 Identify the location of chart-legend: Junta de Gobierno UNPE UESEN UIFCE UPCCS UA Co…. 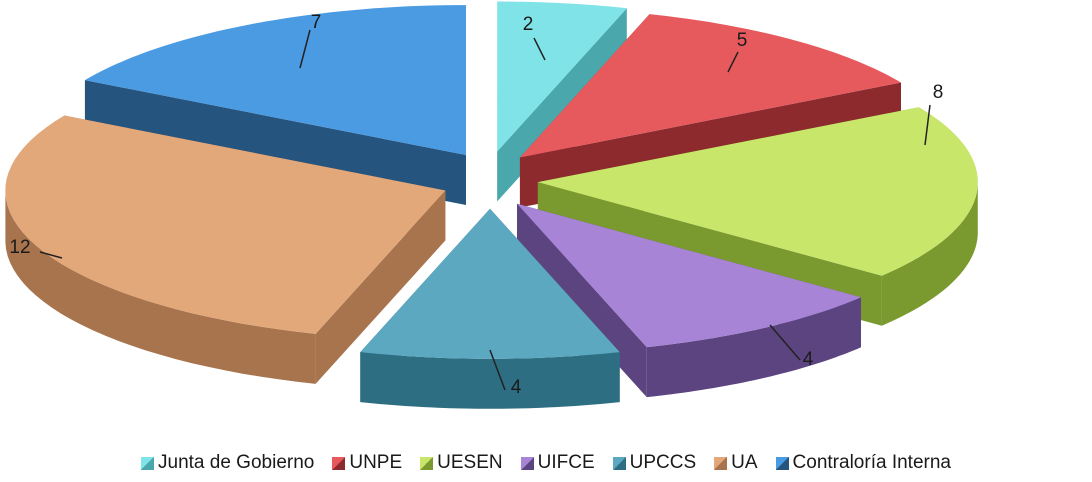
(546, 463).